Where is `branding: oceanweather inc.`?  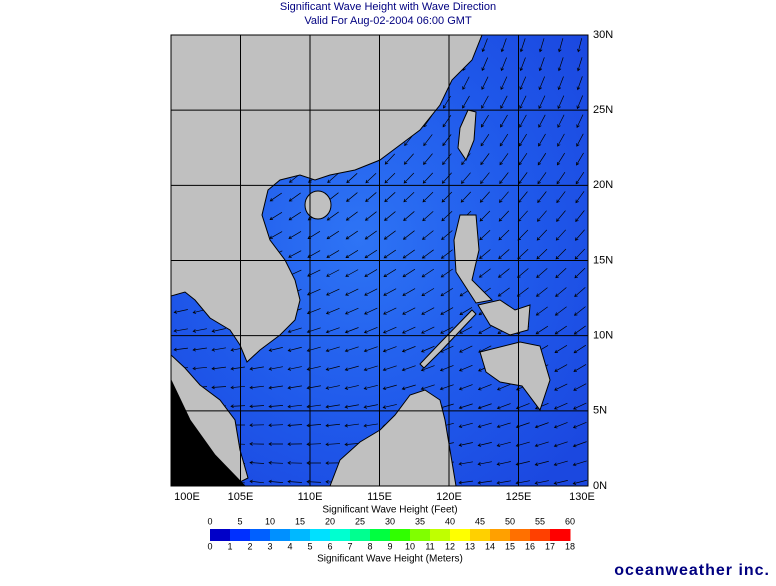
branding: oceanweather inc. is located at coordinates (692, 570).